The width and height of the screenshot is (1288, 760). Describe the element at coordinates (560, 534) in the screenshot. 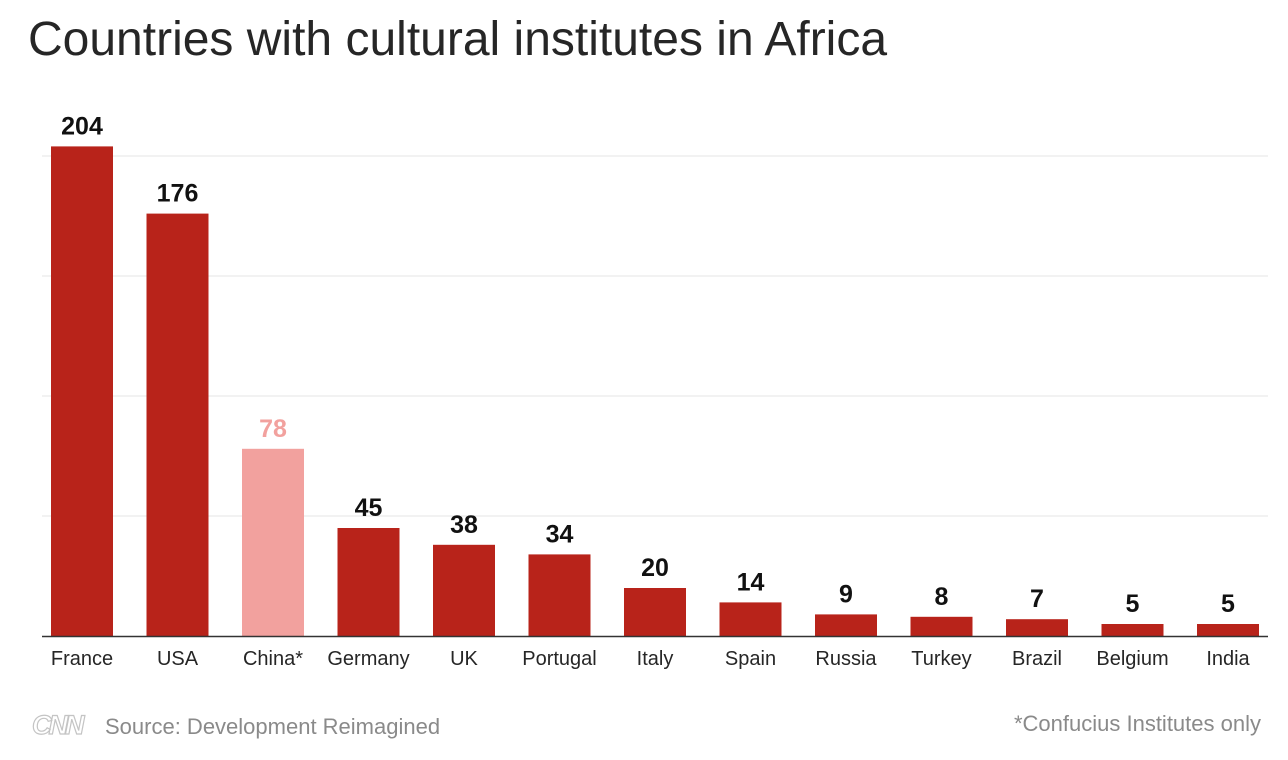

I see `value-label-portugal: 34` at that location.